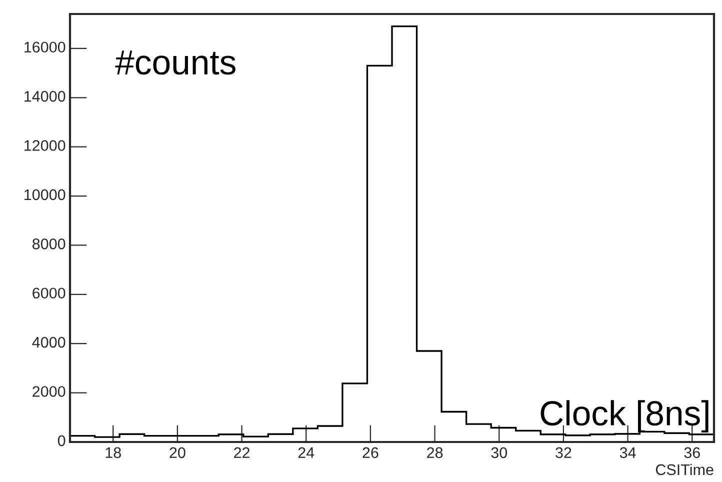 The image size is (722, 482). Describe the element at coordinates (45, 47) in the screenshot. I see `y-tick-label: 16000` at that location.